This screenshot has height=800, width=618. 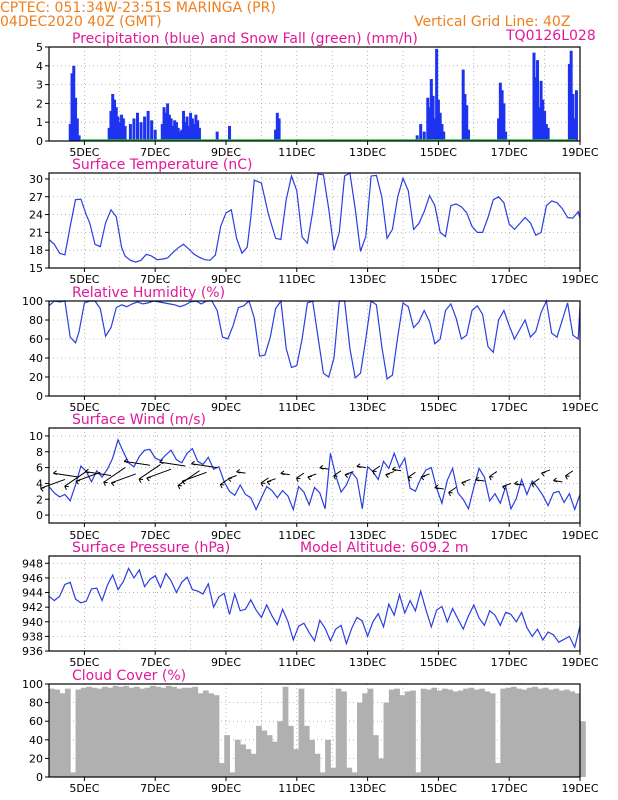 I want to click on ytick-label: 948, so click(x=32, y=563).